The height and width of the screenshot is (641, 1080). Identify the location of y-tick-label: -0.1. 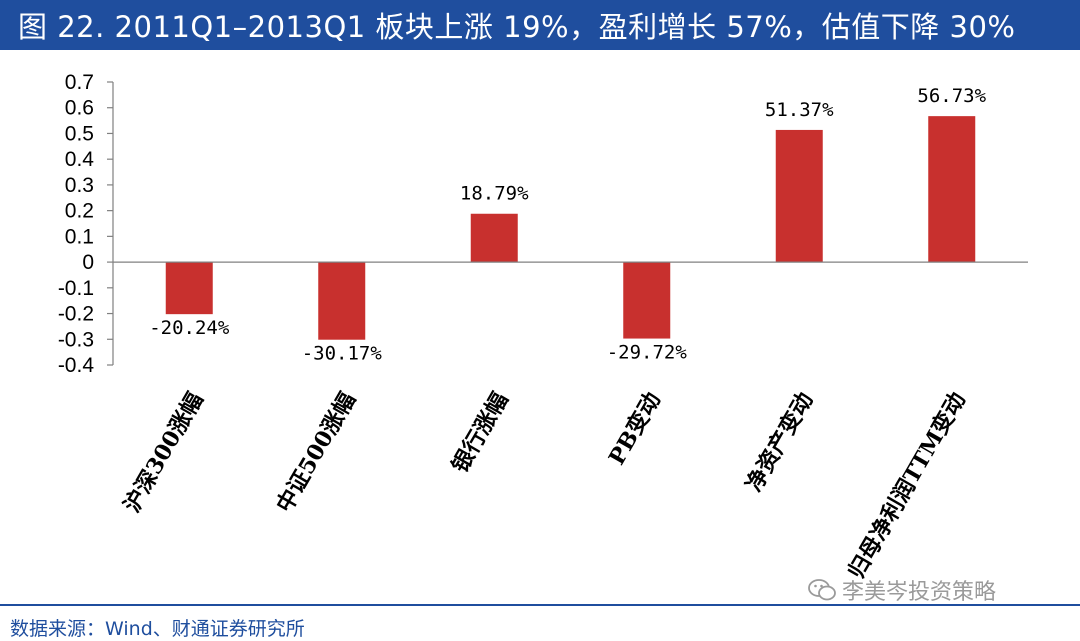
(76, 288).